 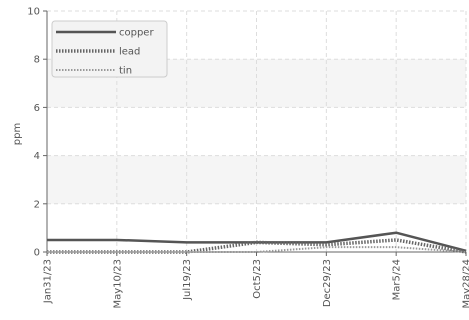 What do you see at coordinates (33, 133) in the screenshot?
I see `y-tick-labels: 0 2 4 6 8 10` at bounding box center [33, 133].